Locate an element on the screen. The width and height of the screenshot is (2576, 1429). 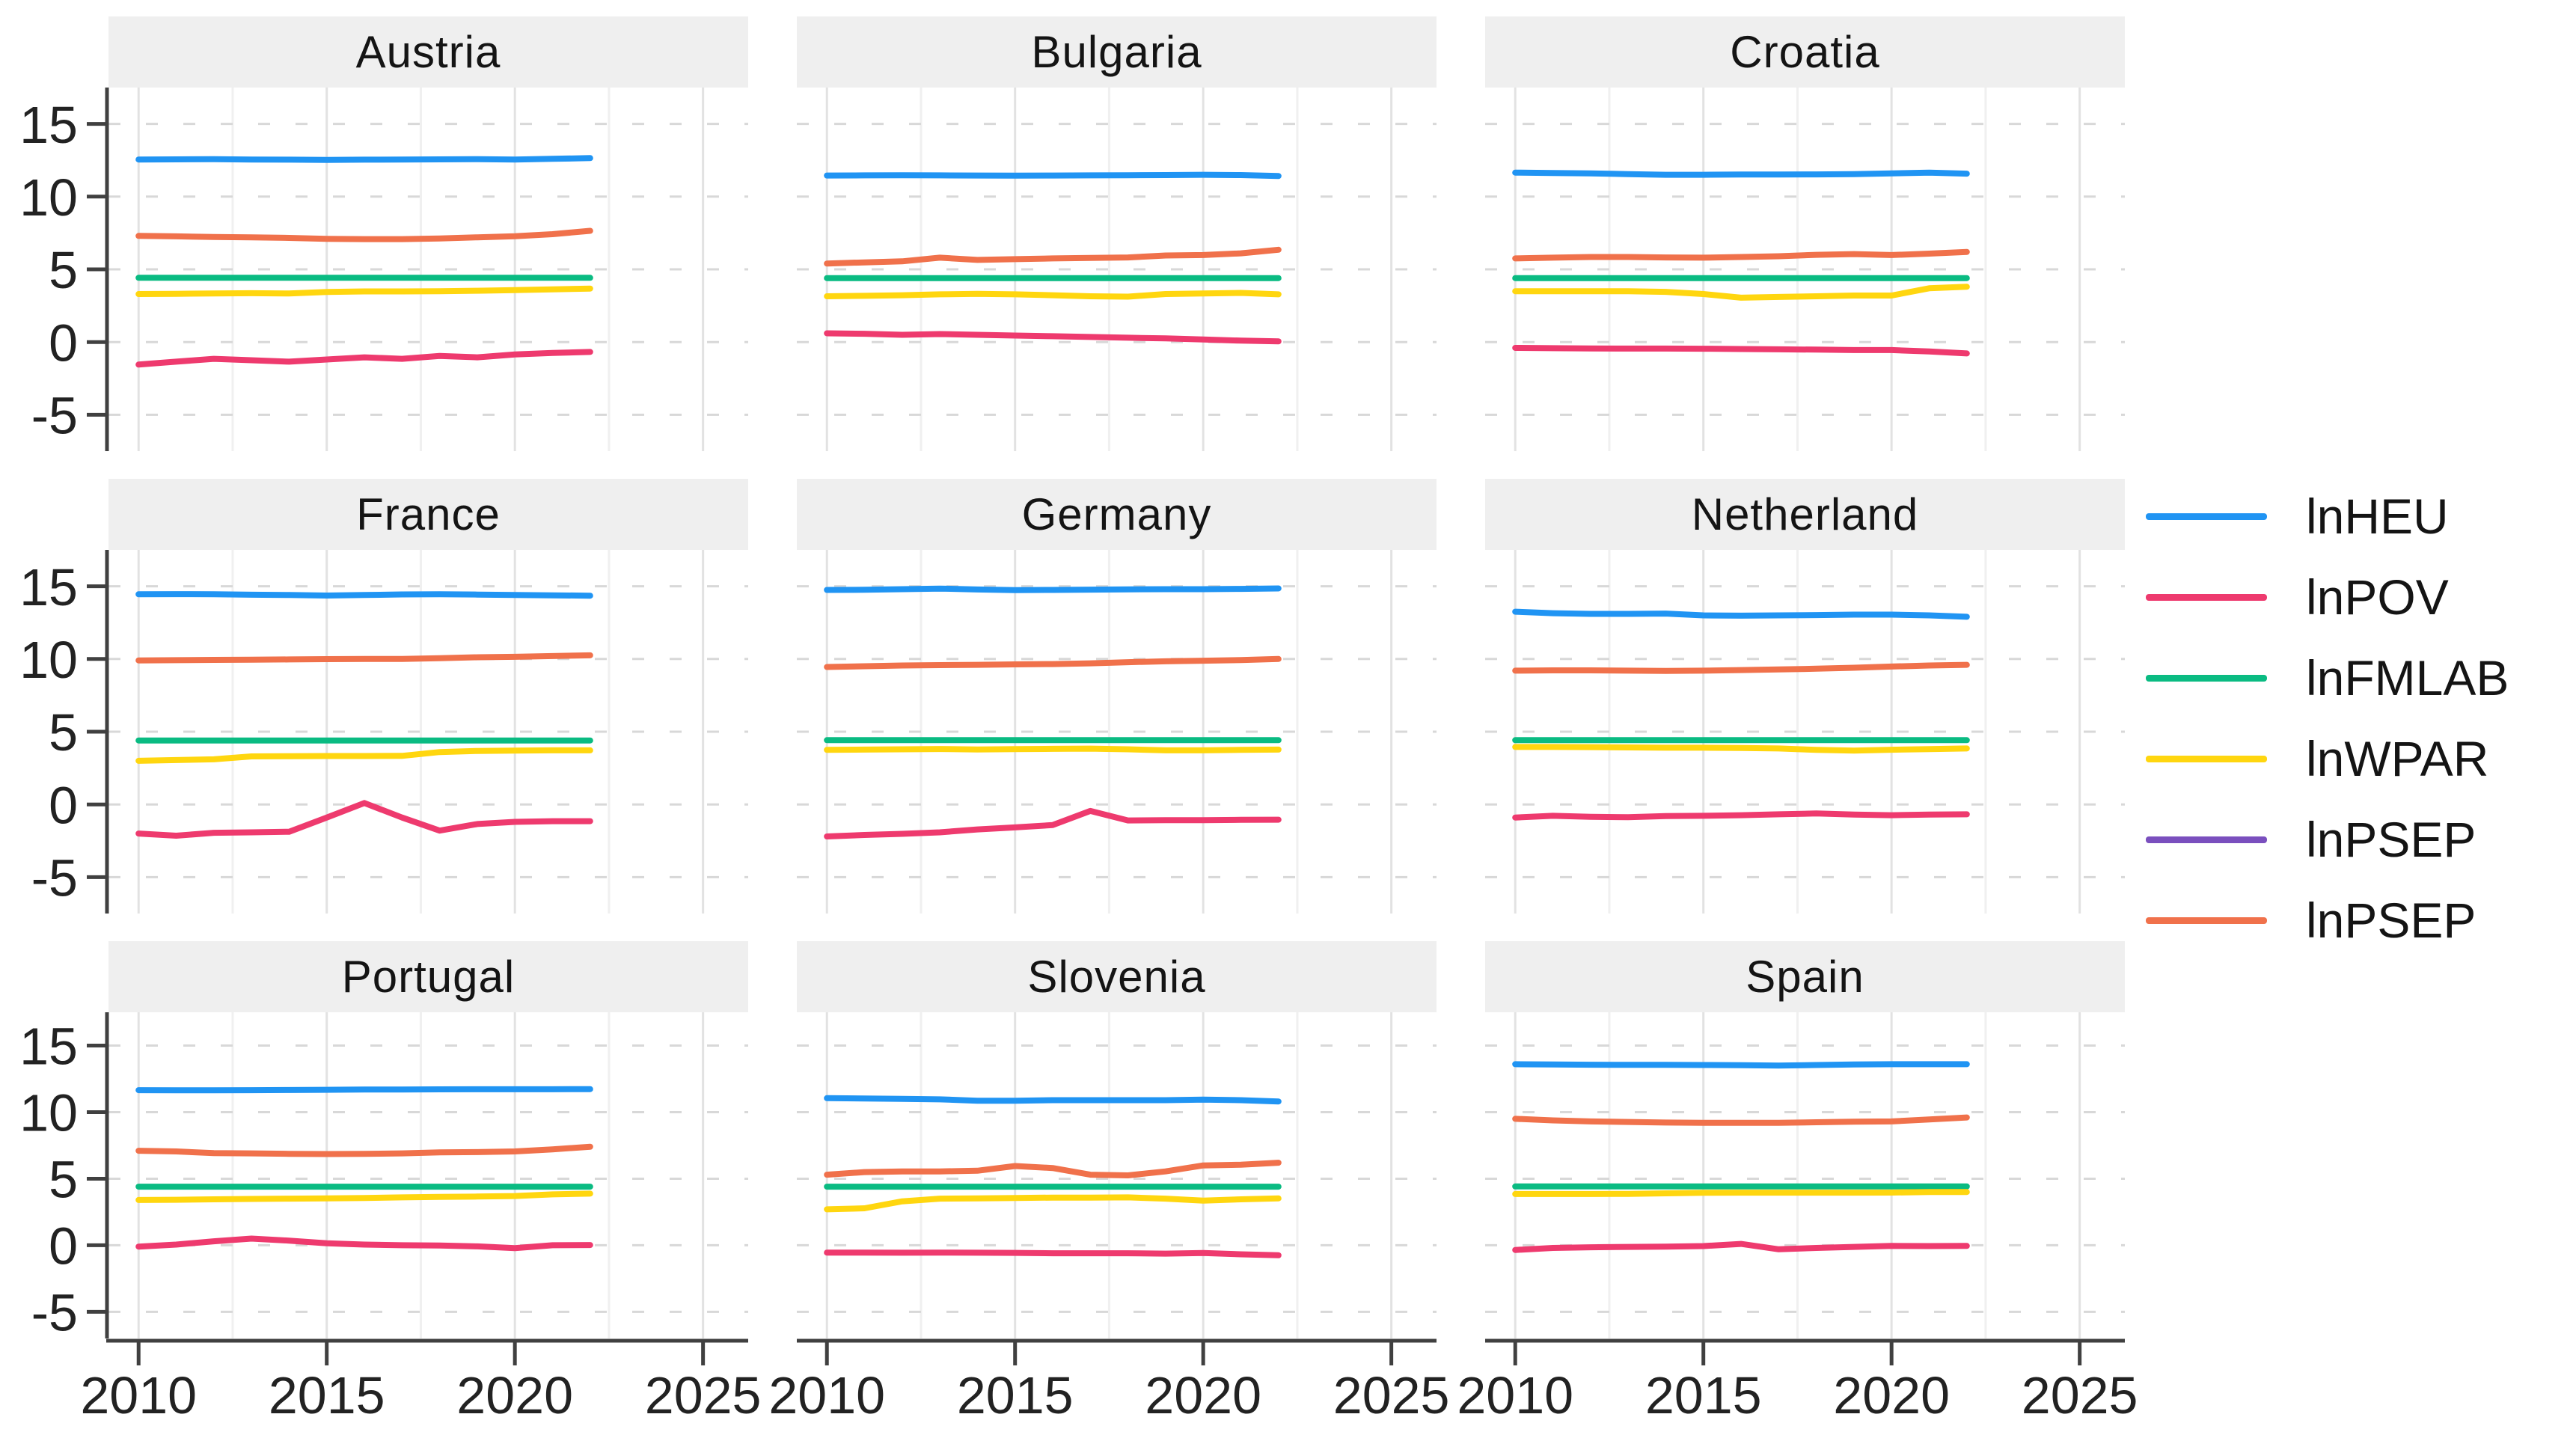
legend-item-lnpsep-4: lnPSEP is located at coordinates (2311, 839).